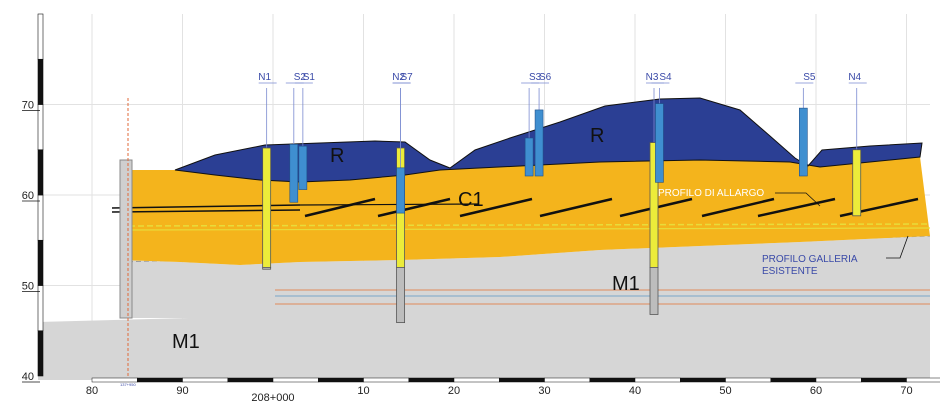 The width and height of the screenshot is (940, 404). I want to click on borehole-label: S2, so click(300, 77).